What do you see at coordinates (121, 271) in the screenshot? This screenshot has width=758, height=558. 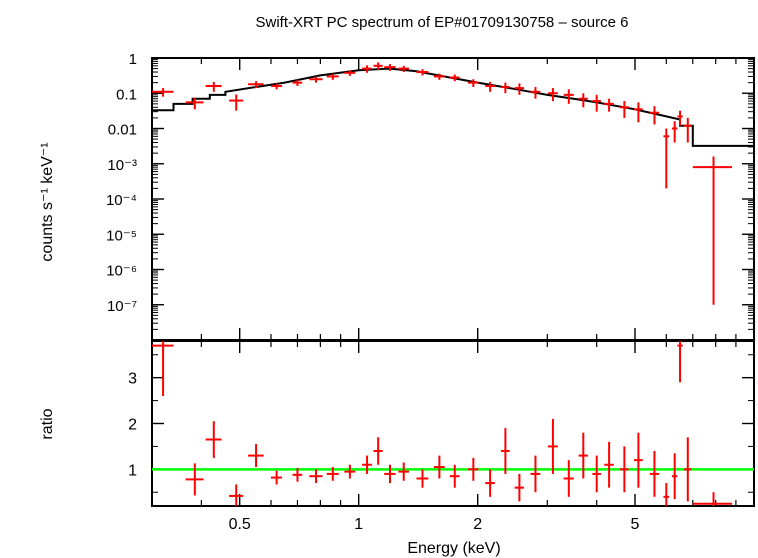 I see `y-tick-label: 10⁻⁶` at bounding box center [121, 271].